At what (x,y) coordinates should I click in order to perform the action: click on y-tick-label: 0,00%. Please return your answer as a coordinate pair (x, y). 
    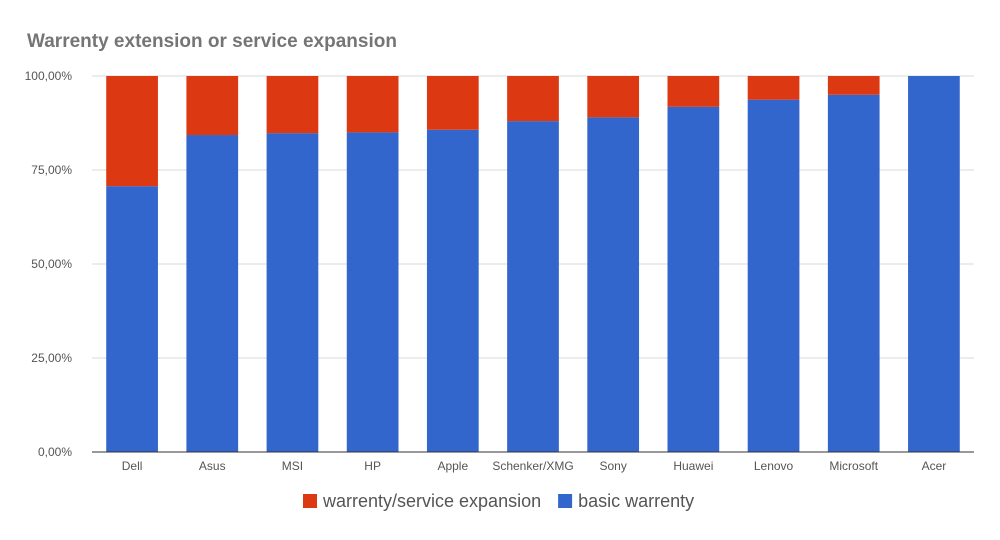
    Looking at the image, I should click on (55, 452).